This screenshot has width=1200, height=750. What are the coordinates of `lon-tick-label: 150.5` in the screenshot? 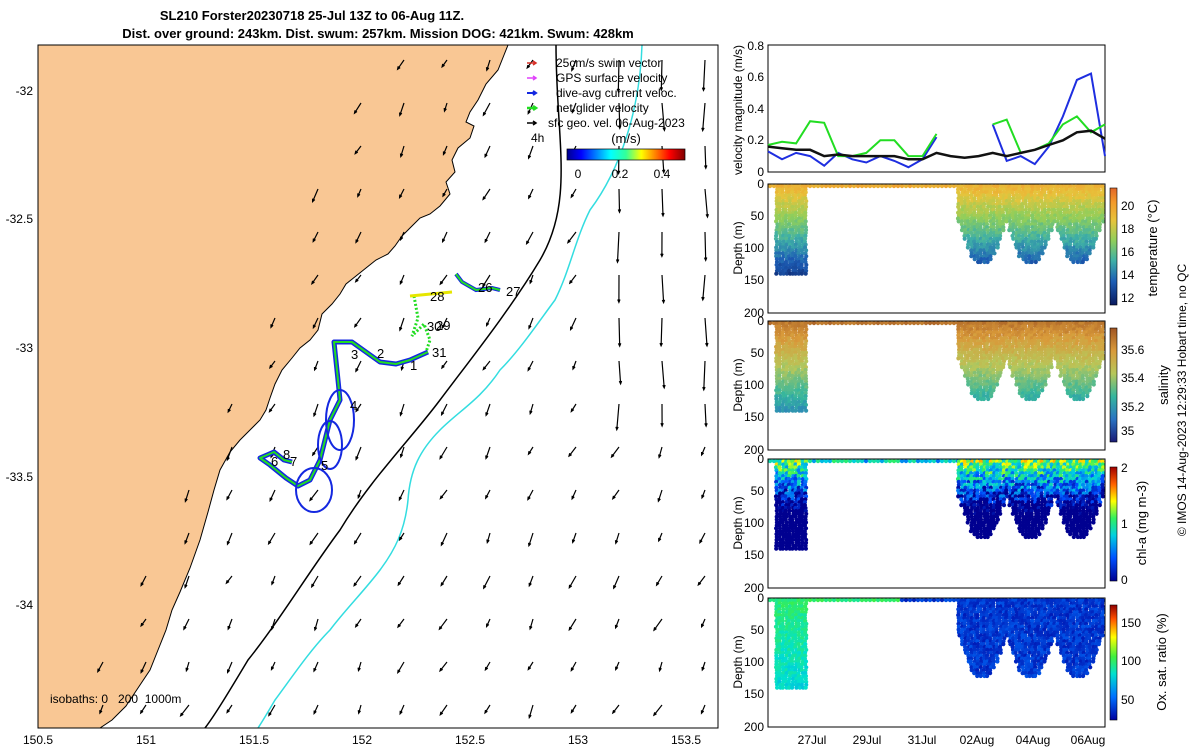 It's located at (38, 740).